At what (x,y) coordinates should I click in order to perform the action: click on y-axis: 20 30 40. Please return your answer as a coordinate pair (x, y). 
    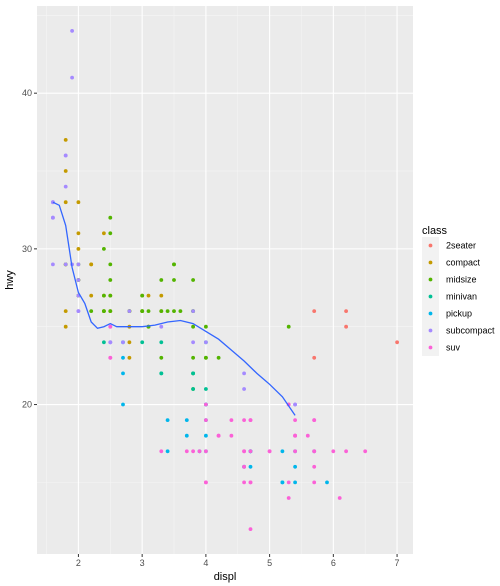
    Looking at the image, I should click on (29, 249).